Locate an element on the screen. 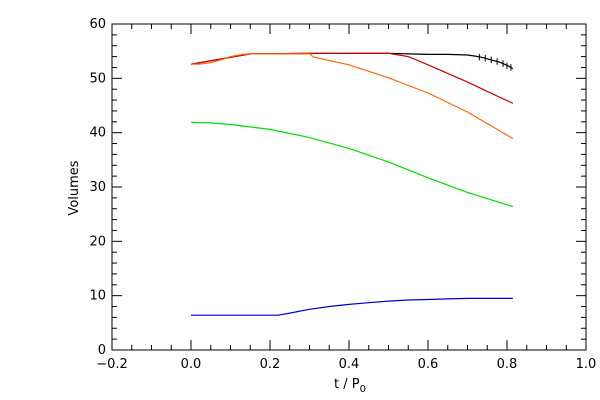 The height and width of the screenshot is (400, 600). y-axis-label: Volumes is located at coordinates (74, 187).